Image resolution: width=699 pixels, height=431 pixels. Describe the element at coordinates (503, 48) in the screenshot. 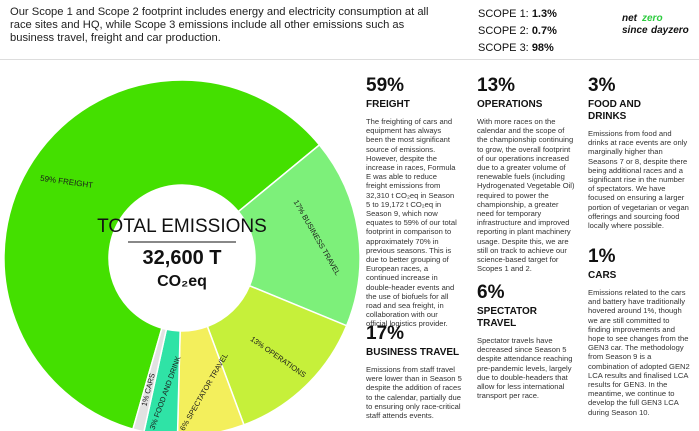

I see `scope-3-label: SCOPE 3:` at that location.